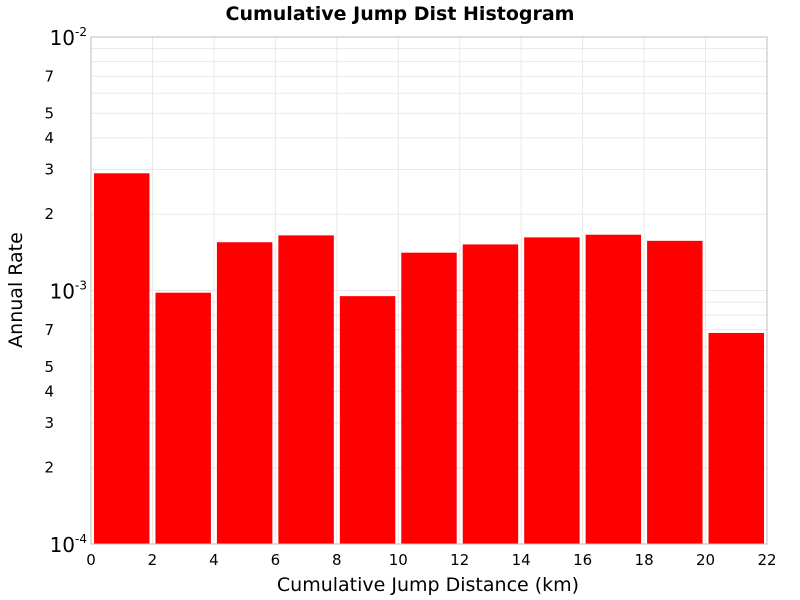  I want to click on x-tick-label: 12, so click(459, 560).